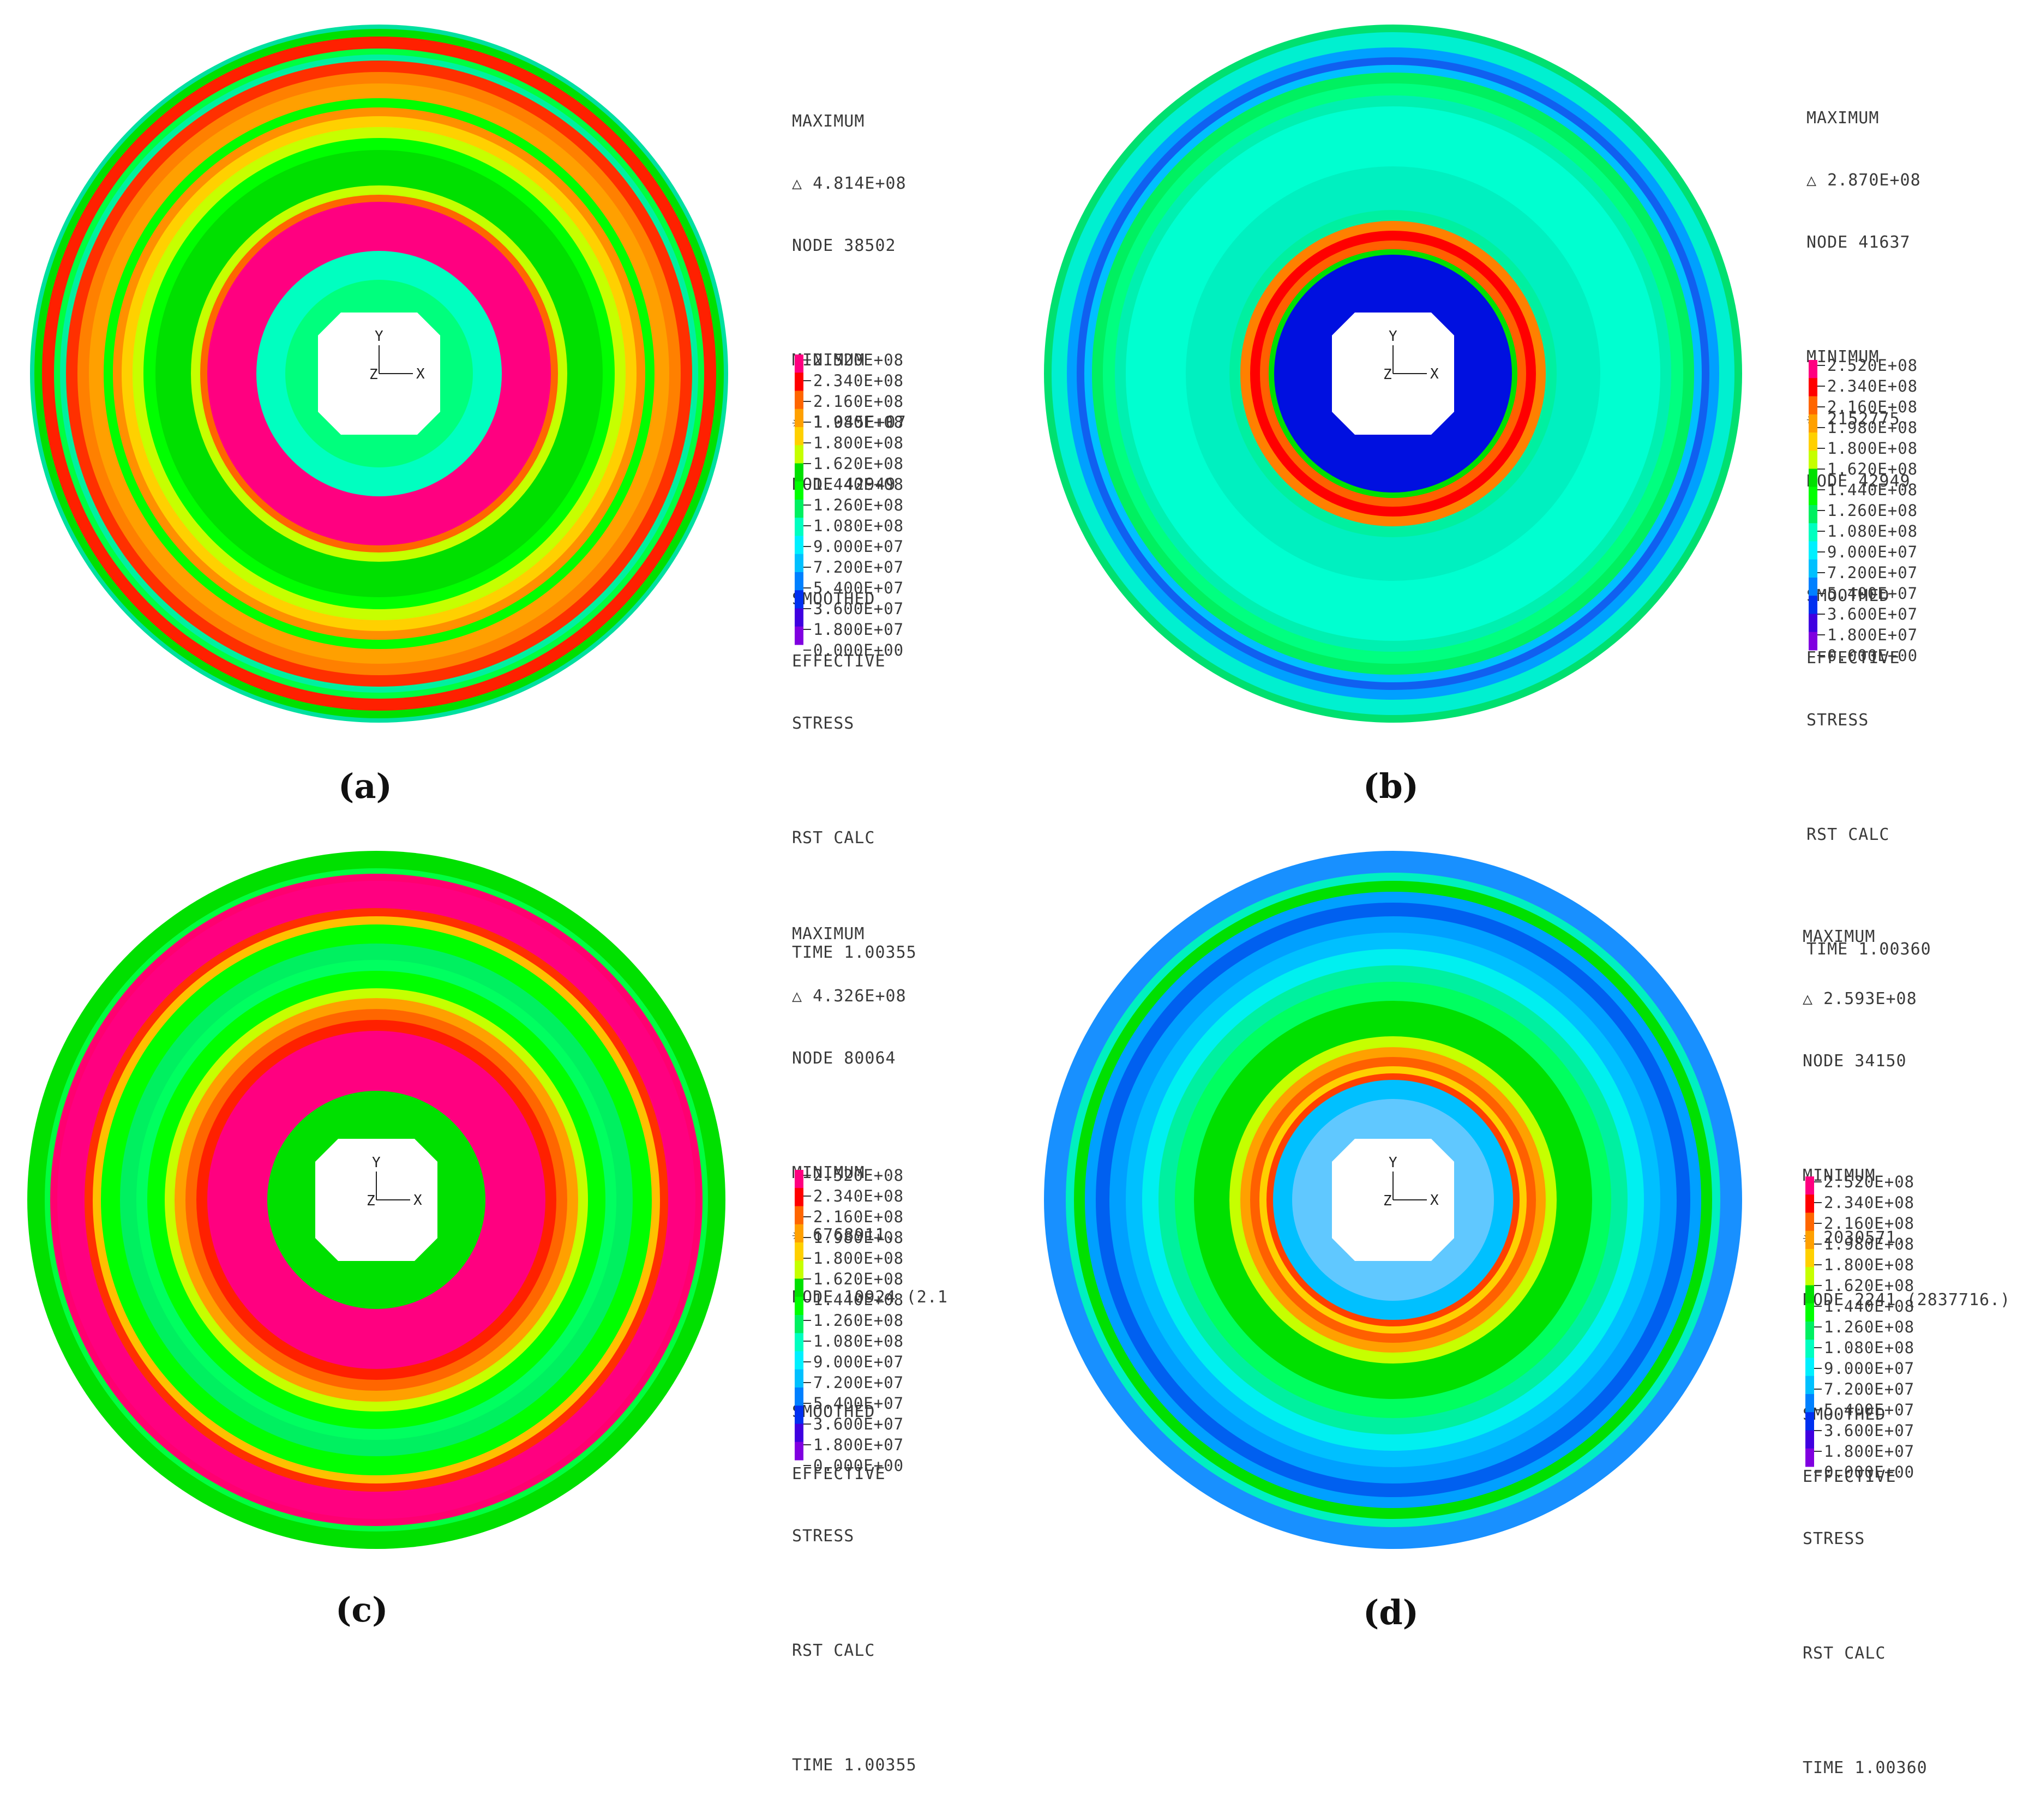 This screenshot has width=2023, height=1820. What do you see at coordinates (1843, 118) in the screenshot?
I see `max-label: MAXIMUM` at bounding box center [1843, 118].